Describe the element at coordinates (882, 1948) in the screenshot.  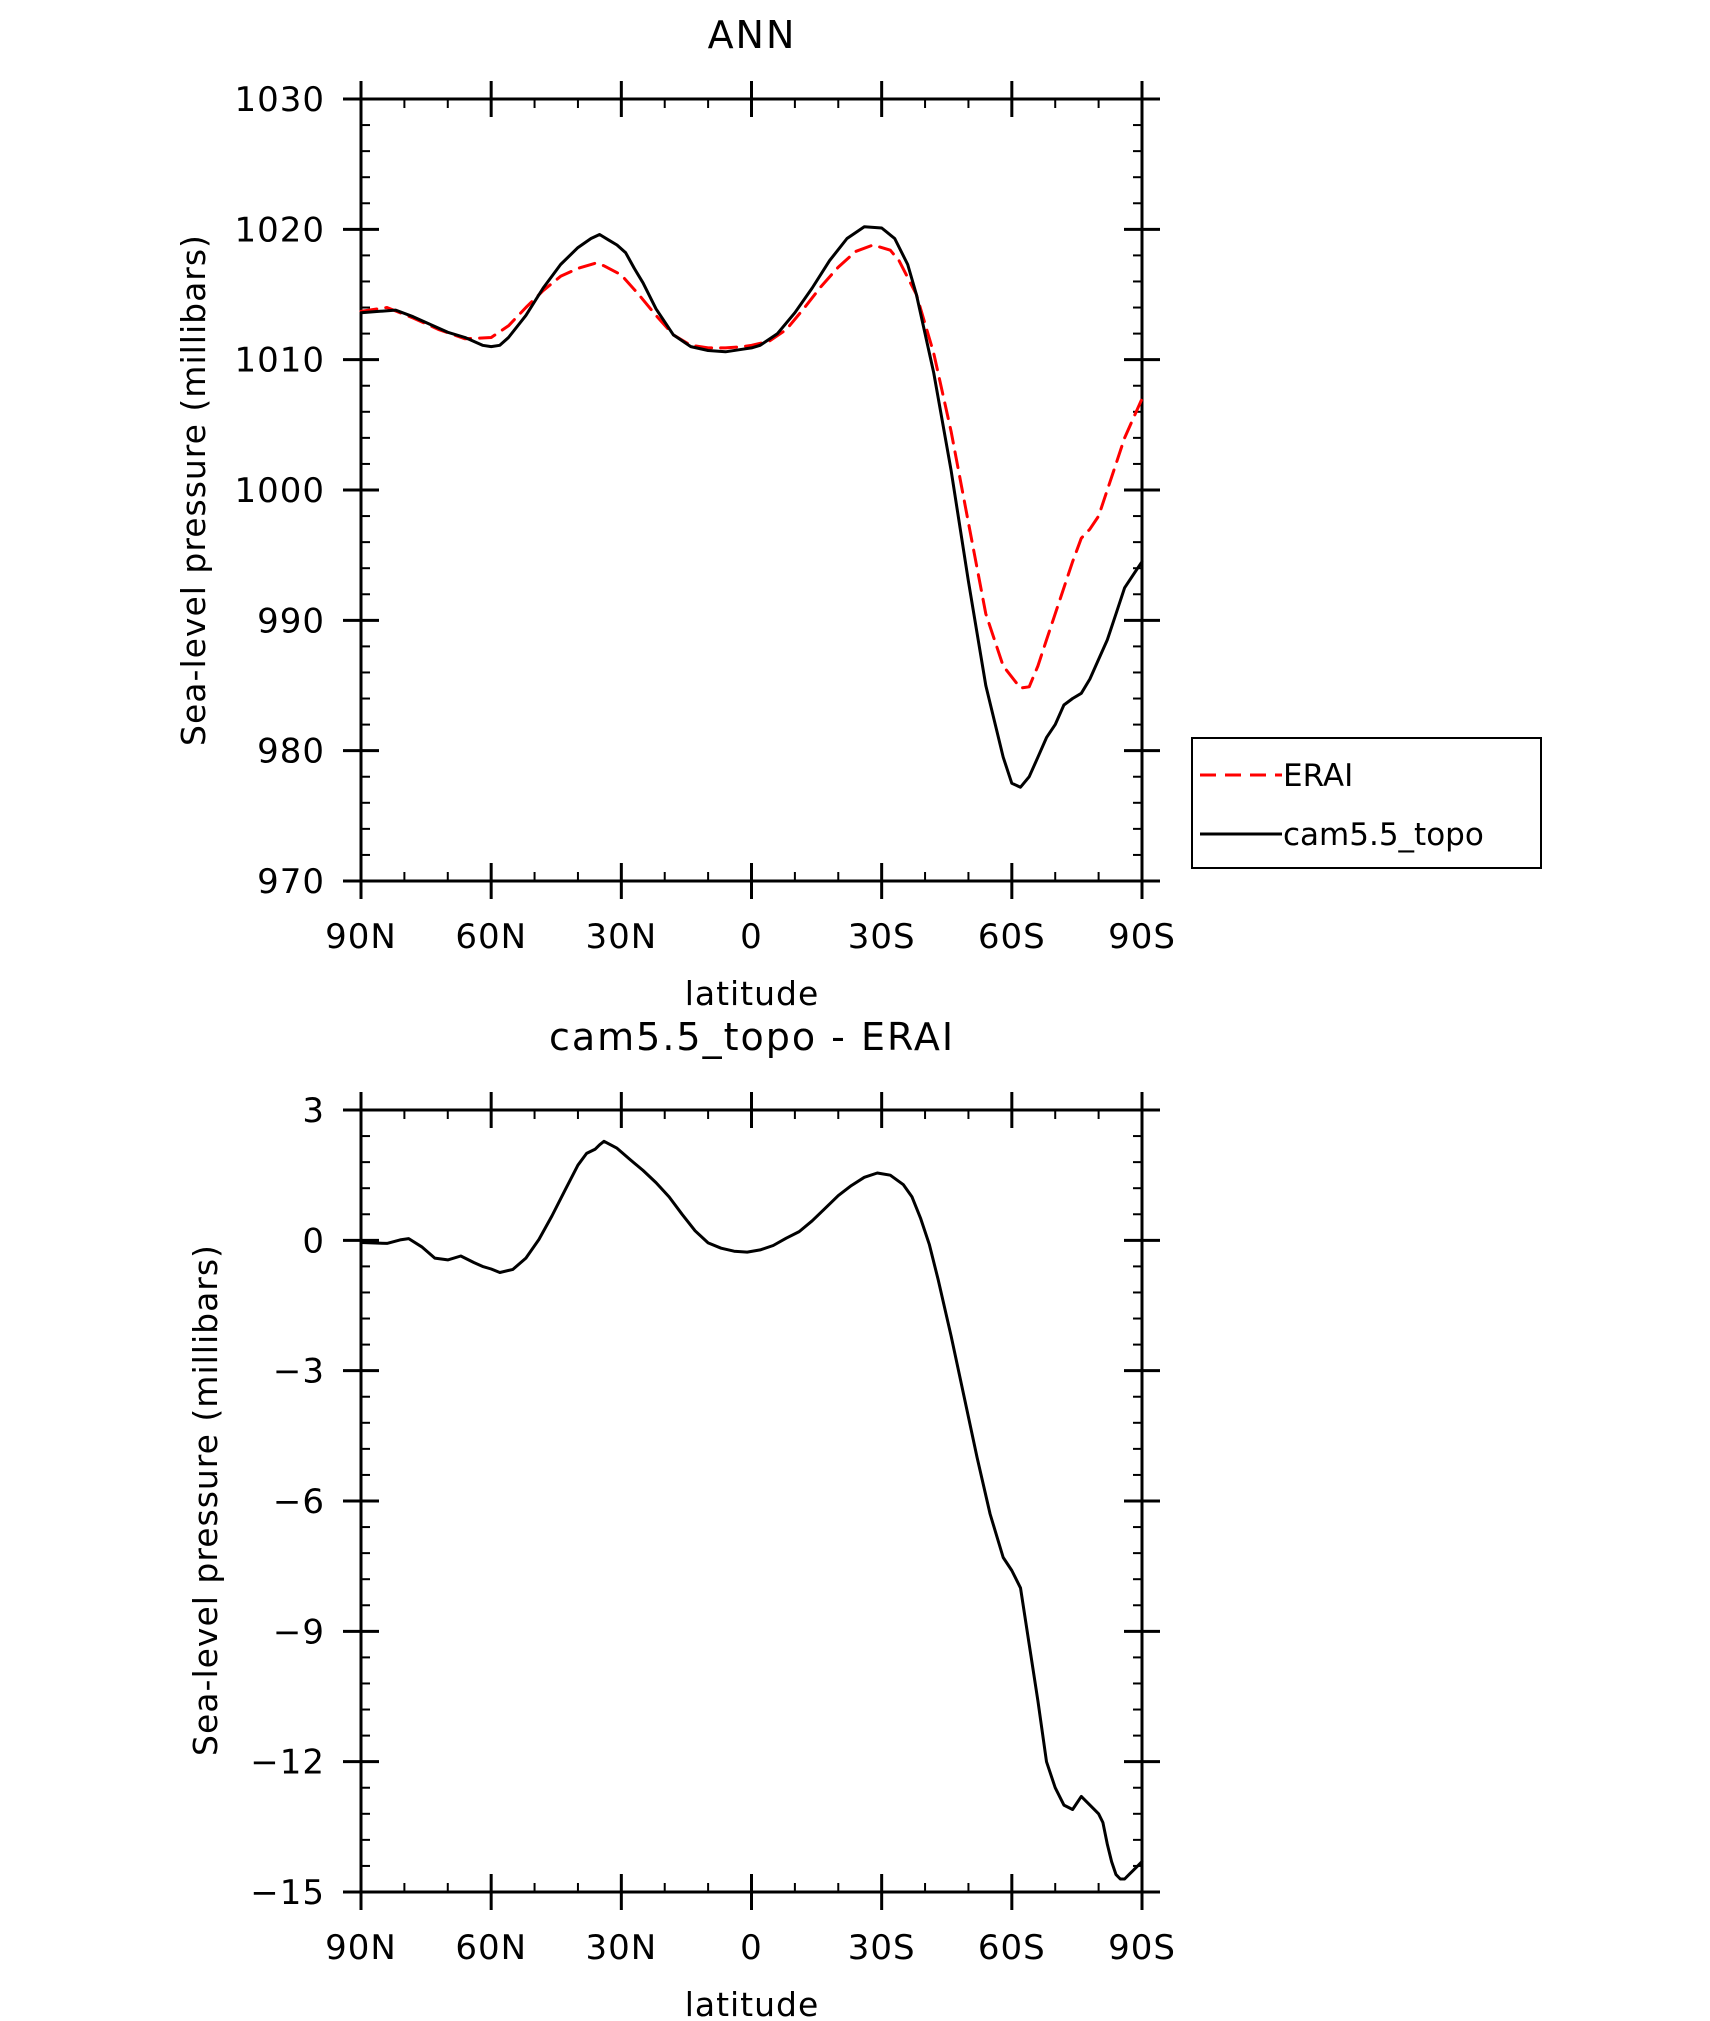
I see `bottom-x-tick-label: 30S` at that location.